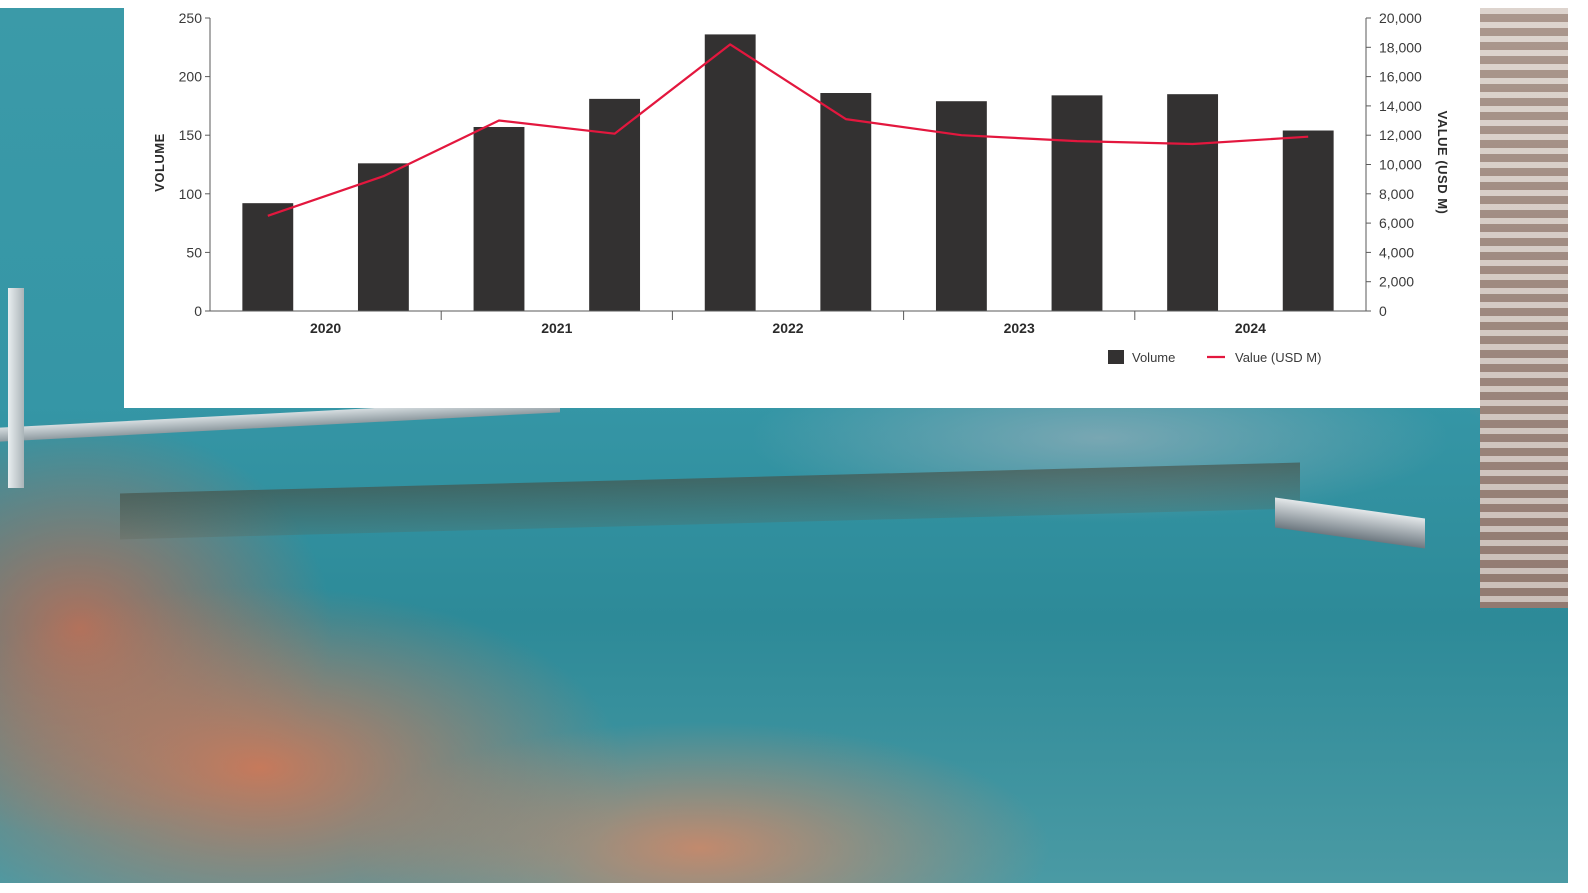  I want to click on y-tick-label: 50, so click(194, 252).